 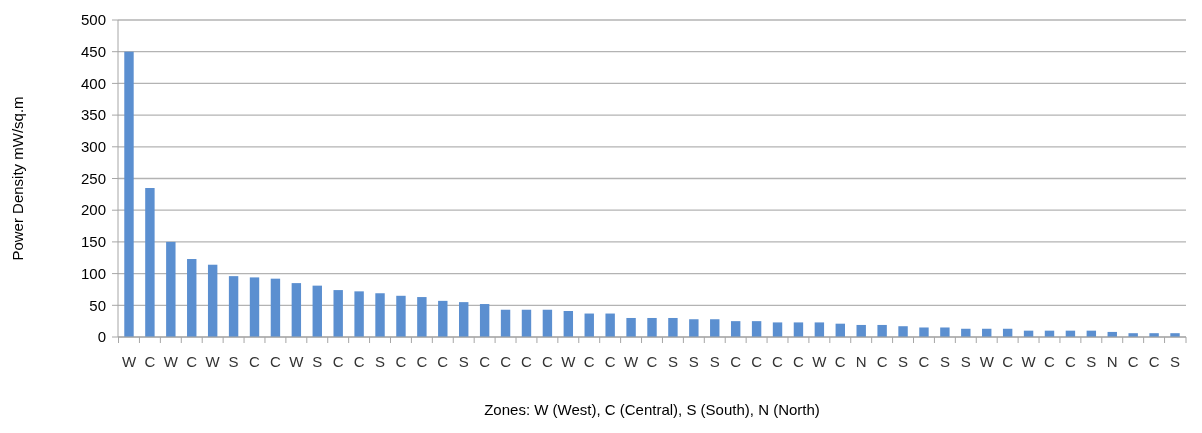 I want to click on y-tick-label: 200, so click(x=93, y=210).